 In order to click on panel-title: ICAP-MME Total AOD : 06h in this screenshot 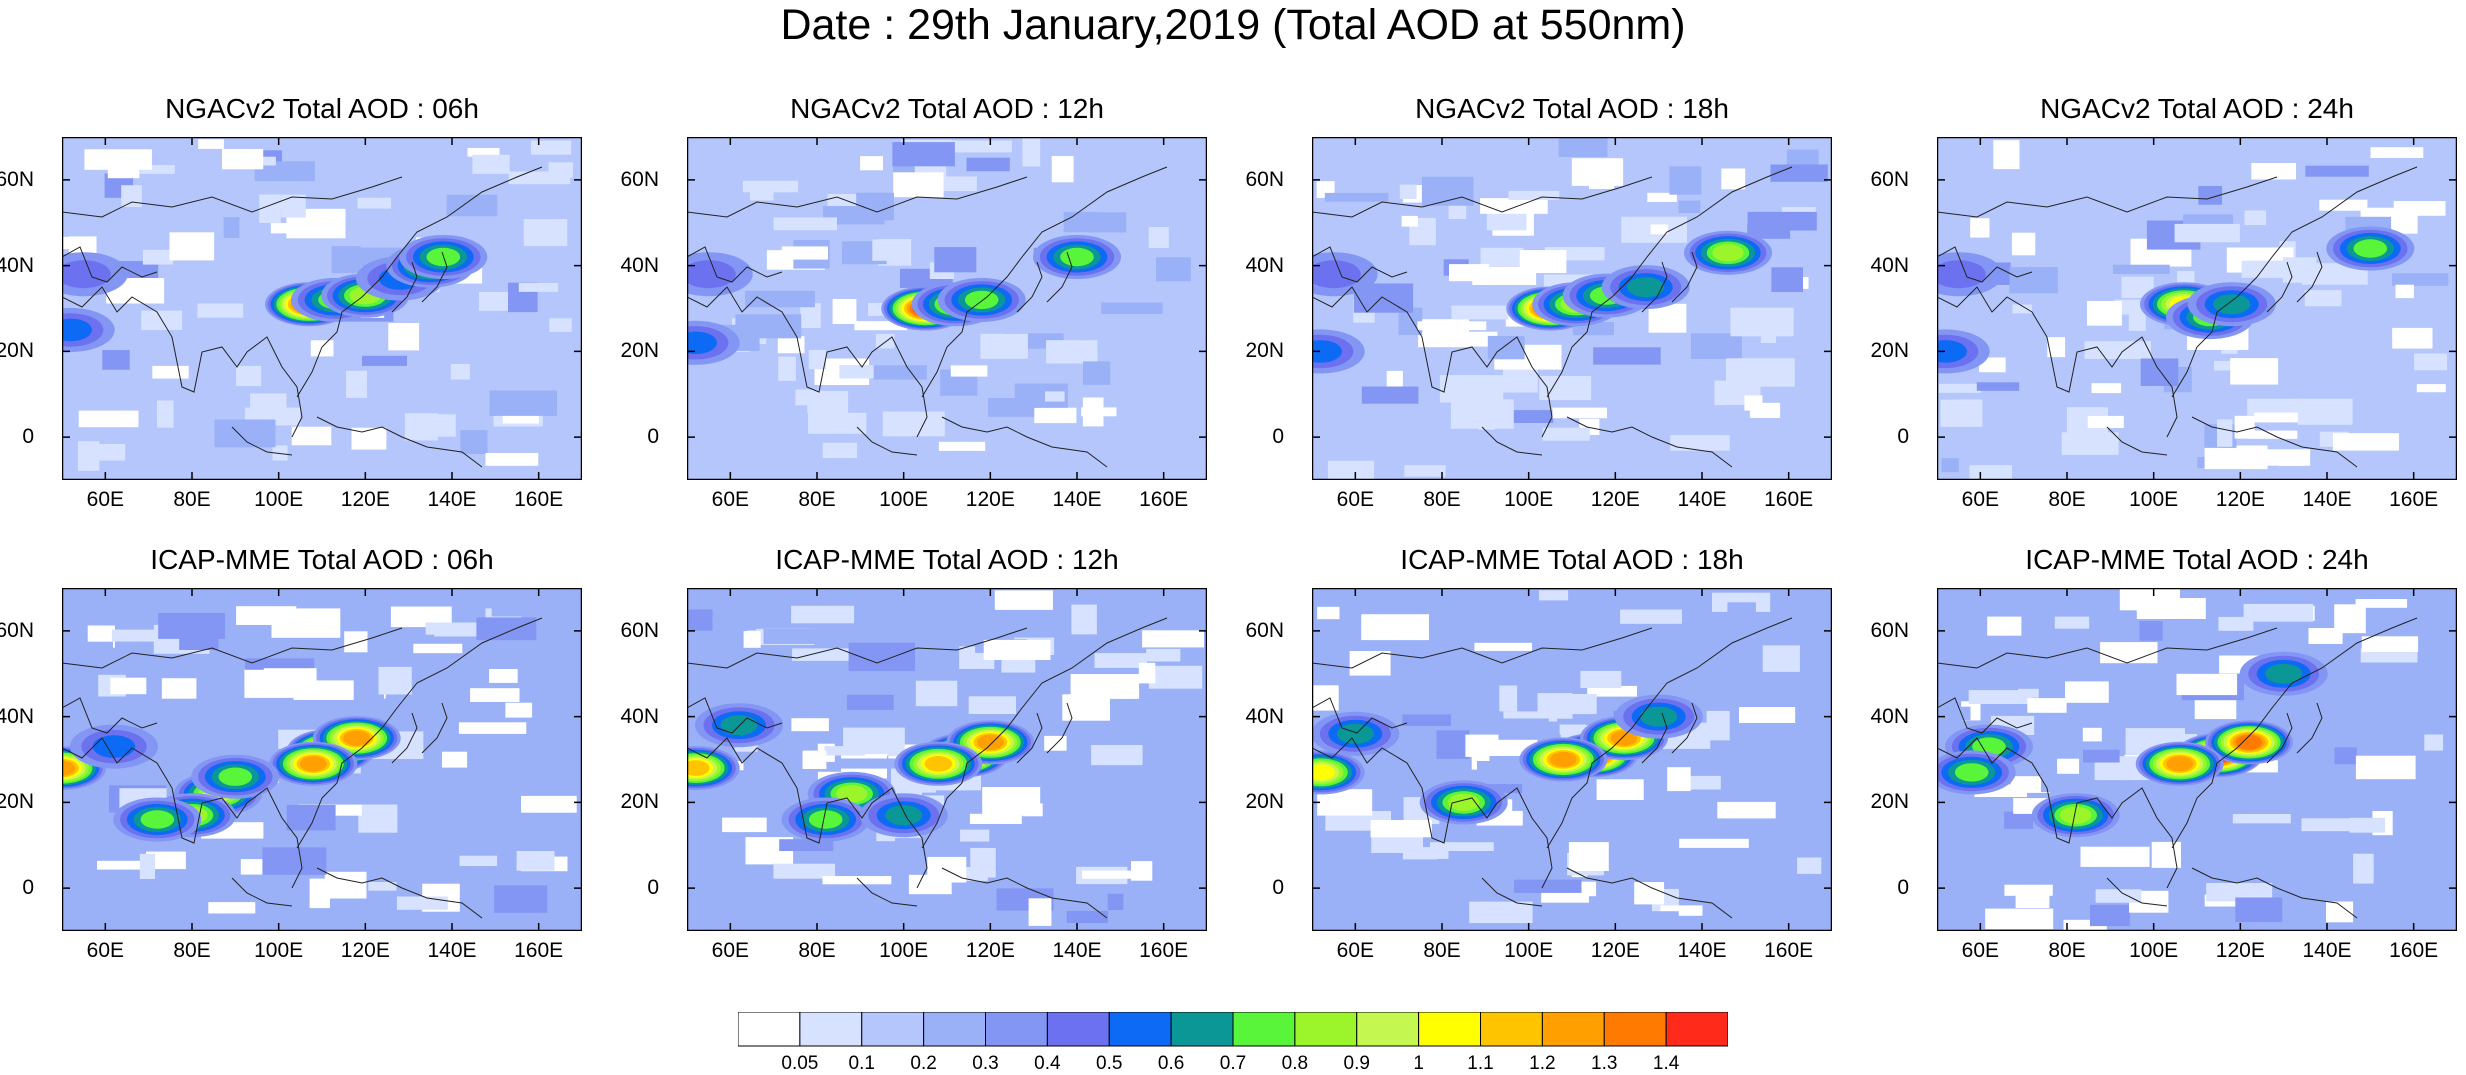, I will do `click(322, 559)`.